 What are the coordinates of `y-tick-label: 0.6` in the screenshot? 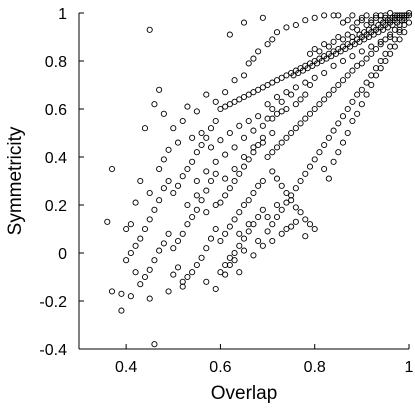 It's located at (56, 110).